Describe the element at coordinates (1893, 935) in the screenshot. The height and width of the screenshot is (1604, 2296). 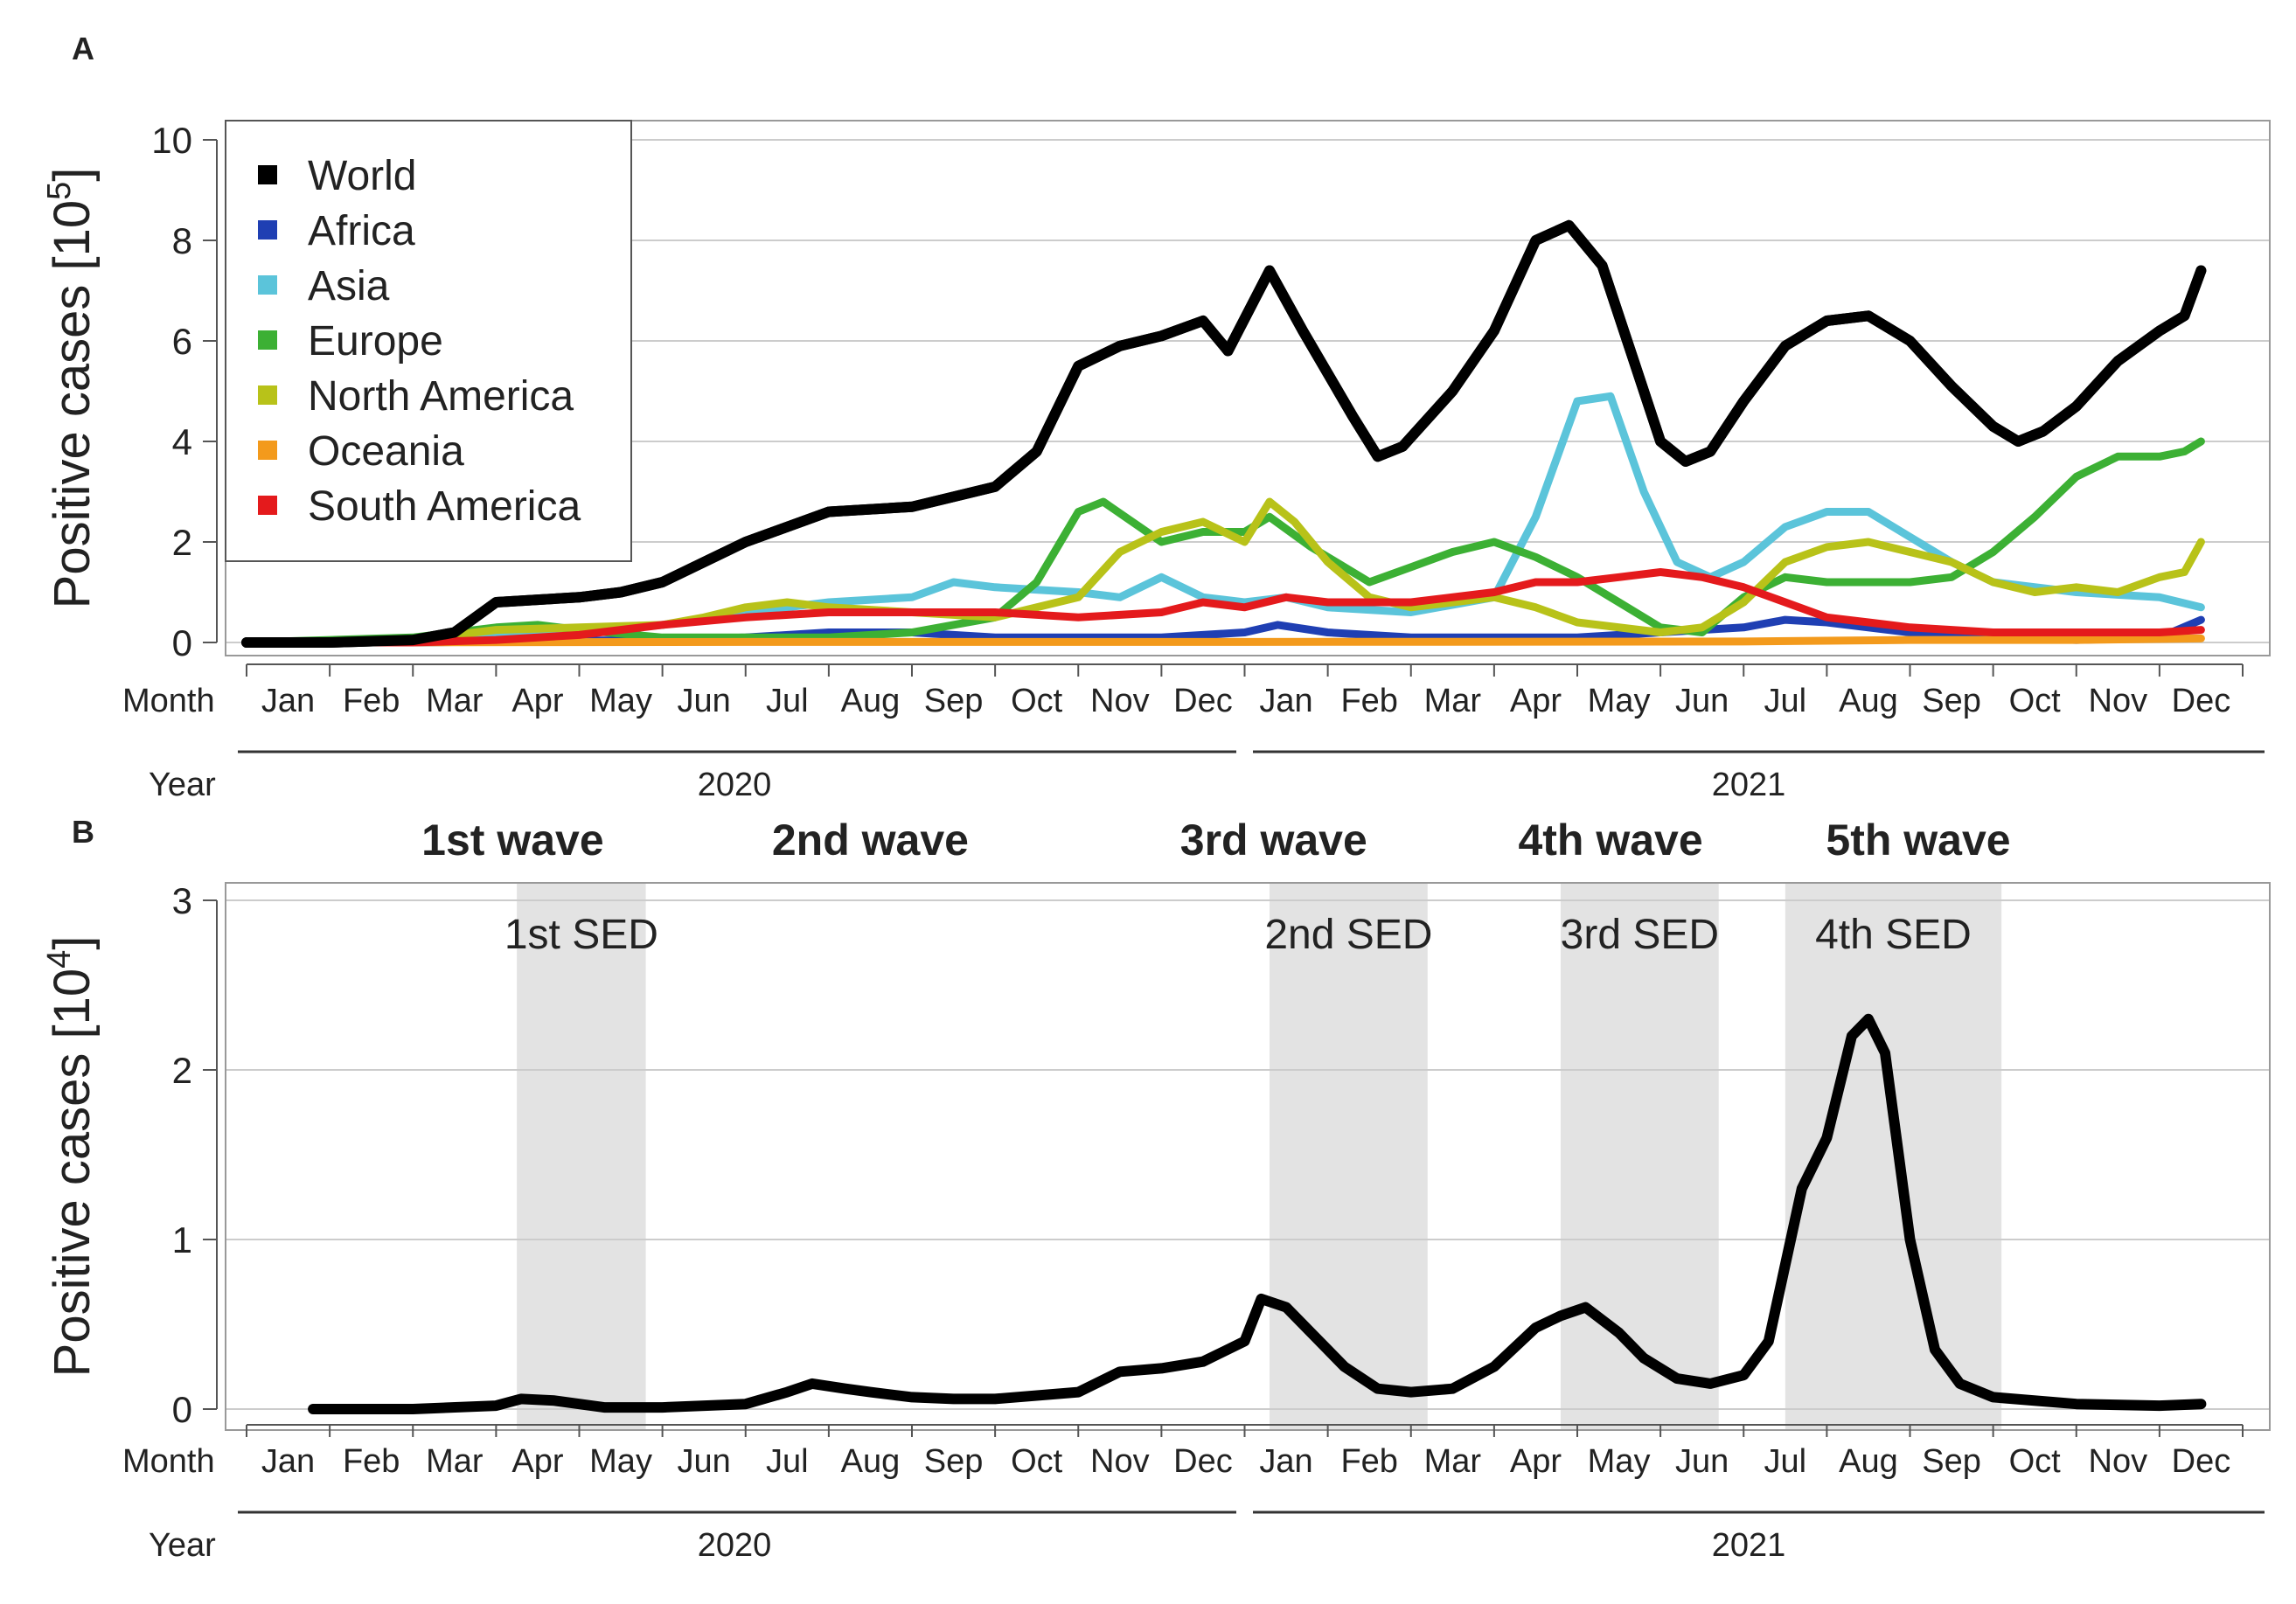
I see `sed-label-4: 4th SED` at that location.